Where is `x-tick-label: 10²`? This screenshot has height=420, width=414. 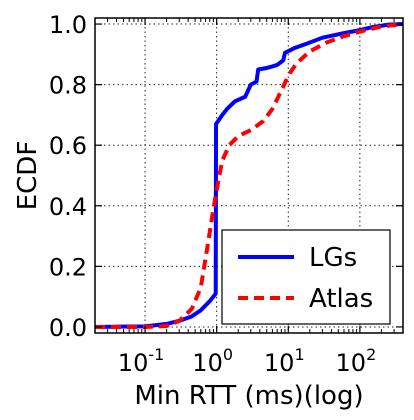
x-tick-label: 10² is located at coordinates (356, 361).